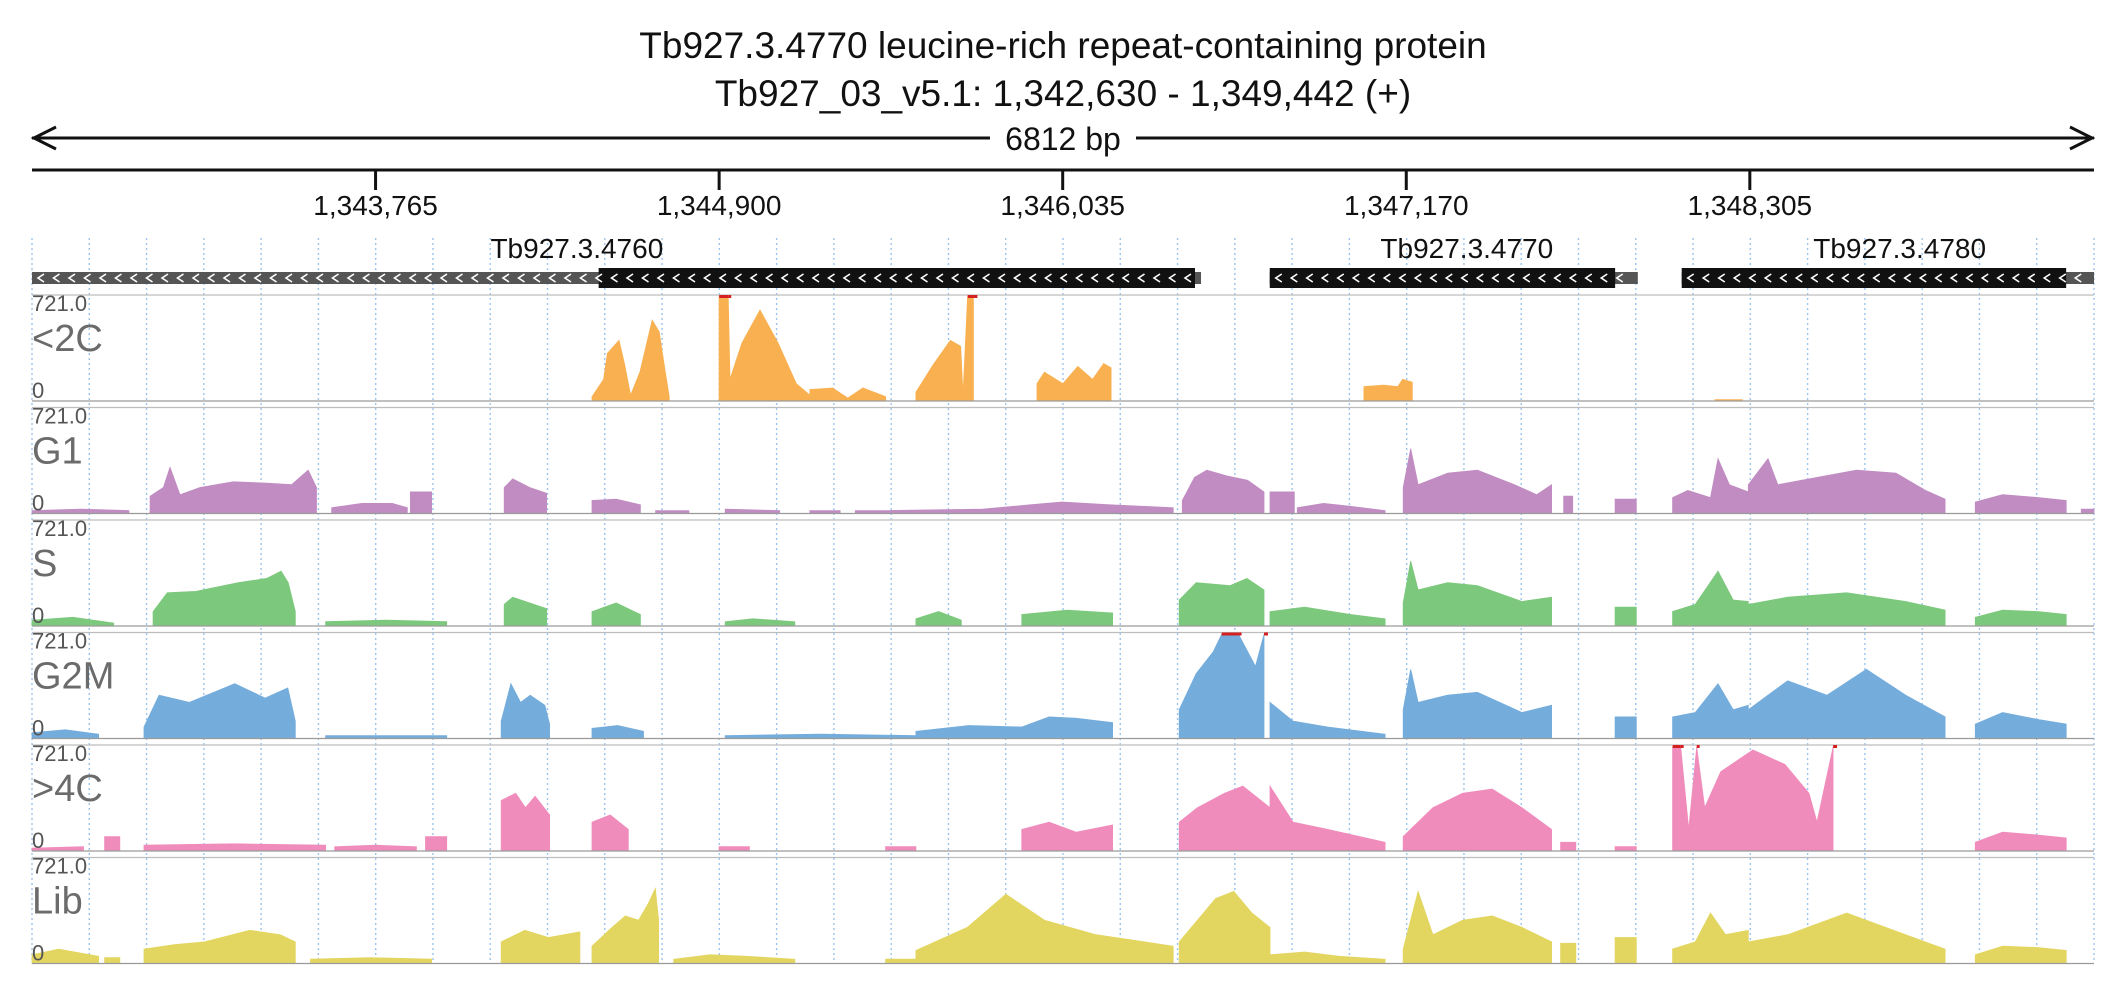  I want to click on track-ymin-label: 0, so click(38, 953).